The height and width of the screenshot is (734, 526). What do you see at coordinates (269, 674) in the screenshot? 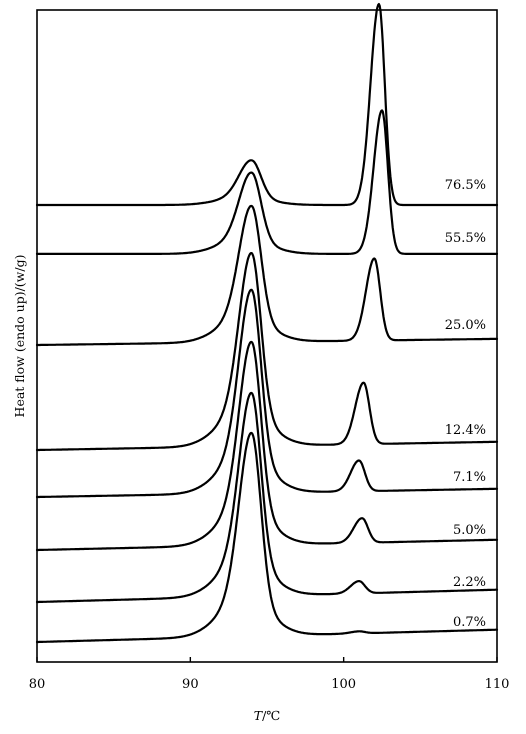
I see `x-tick-group: 80 90 100 110` at bounding box center [269, 674].